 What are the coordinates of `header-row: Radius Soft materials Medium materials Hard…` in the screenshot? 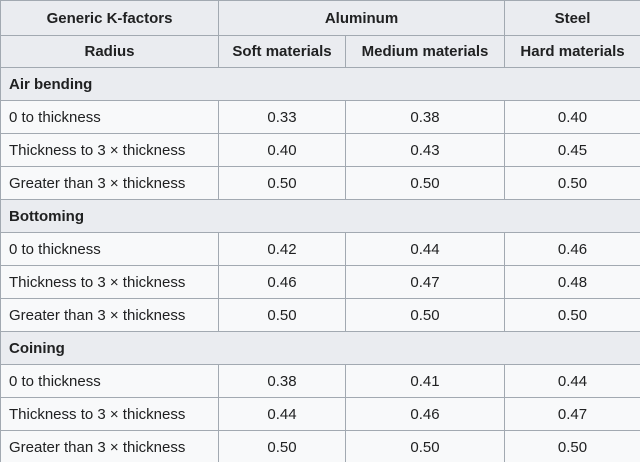 It's located at (320, 51).